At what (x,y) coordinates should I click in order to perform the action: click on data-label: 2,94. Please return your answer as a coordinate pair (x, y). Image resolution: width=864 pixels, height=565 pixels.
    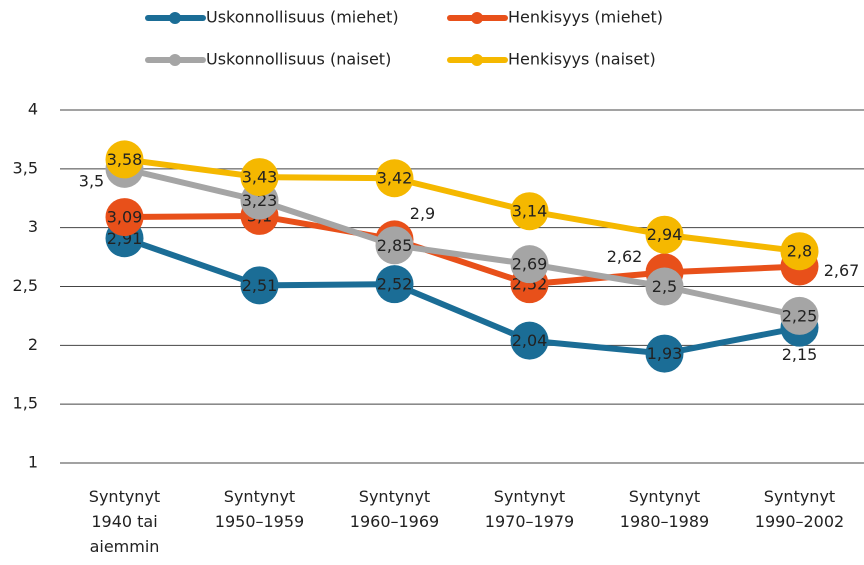
    Looking at the image, I should click on (665, 234).